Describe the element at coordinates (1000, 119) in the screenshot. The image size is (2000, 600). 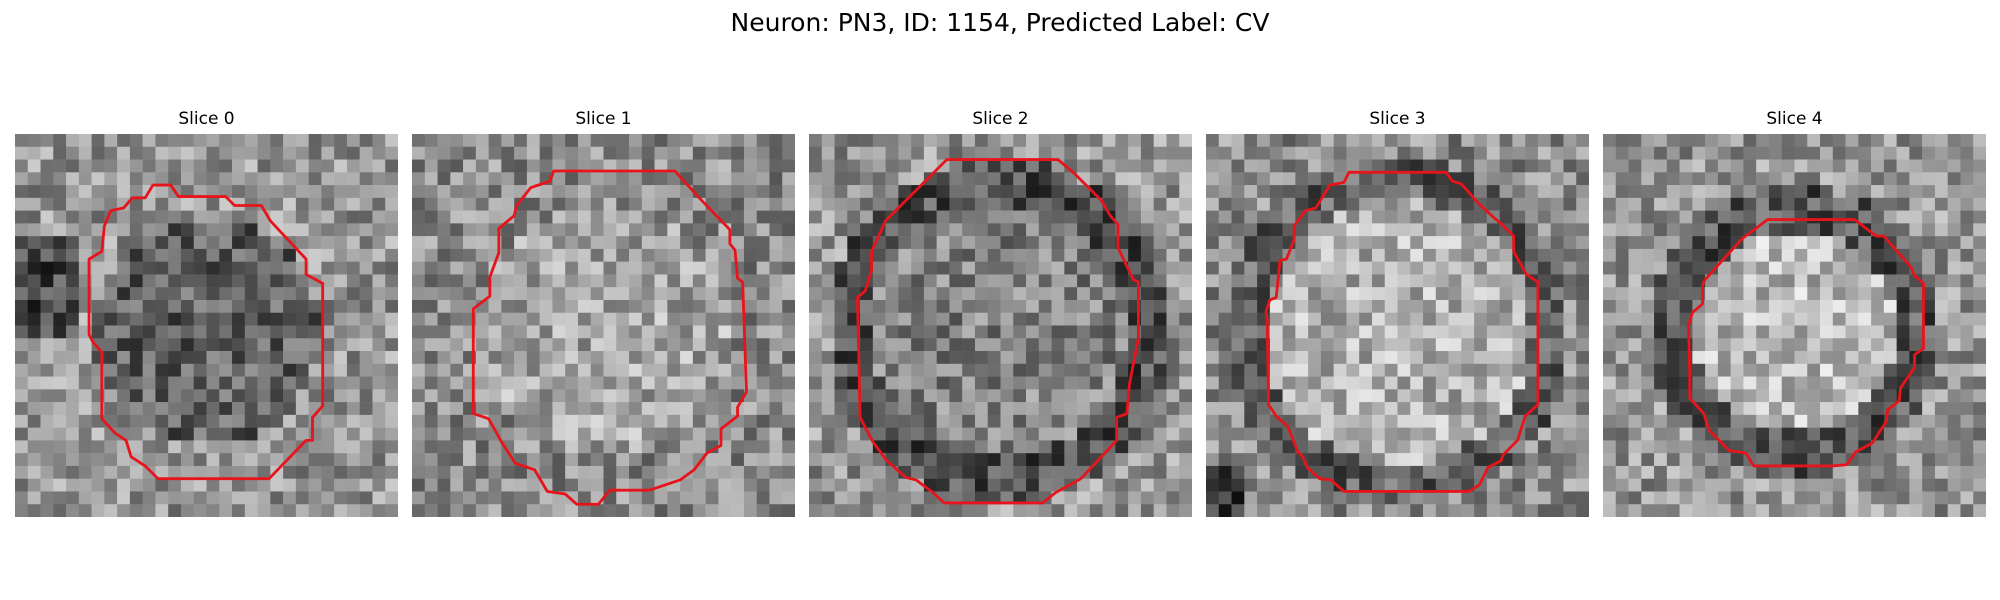
I see `slice-title-2: Slice 2` at that location.